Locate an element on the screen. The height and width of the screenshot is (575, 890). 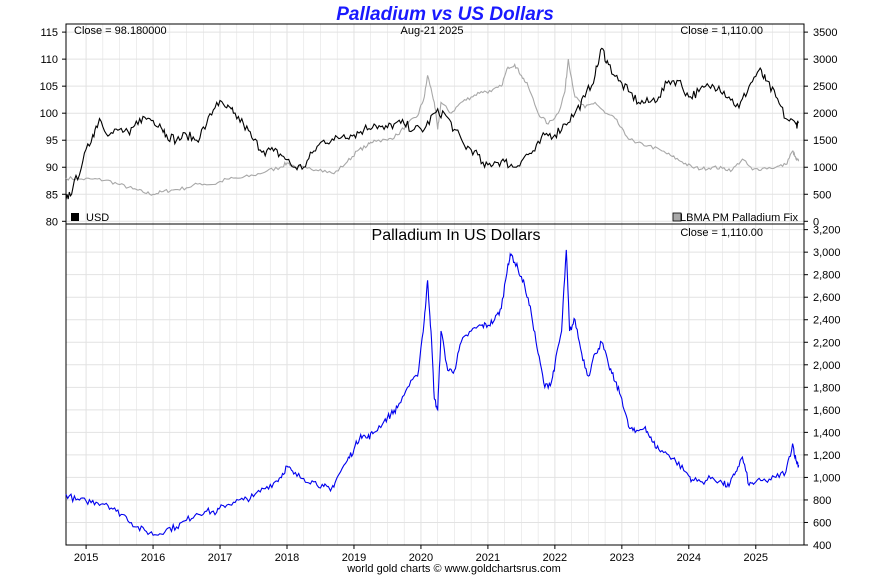
bottom-close-right-label: Close = 1,110.00 is located at coordinates (721, 233).